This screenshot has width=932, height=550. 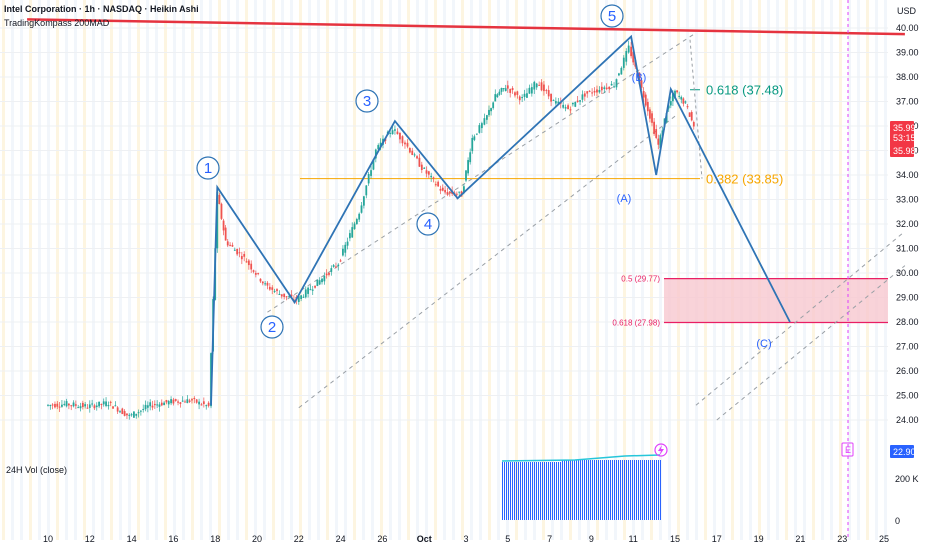 What do you see at coordinates (208, 168) in the screenshot?
I see `wave-label: 1` at bounding box center [208, 168].